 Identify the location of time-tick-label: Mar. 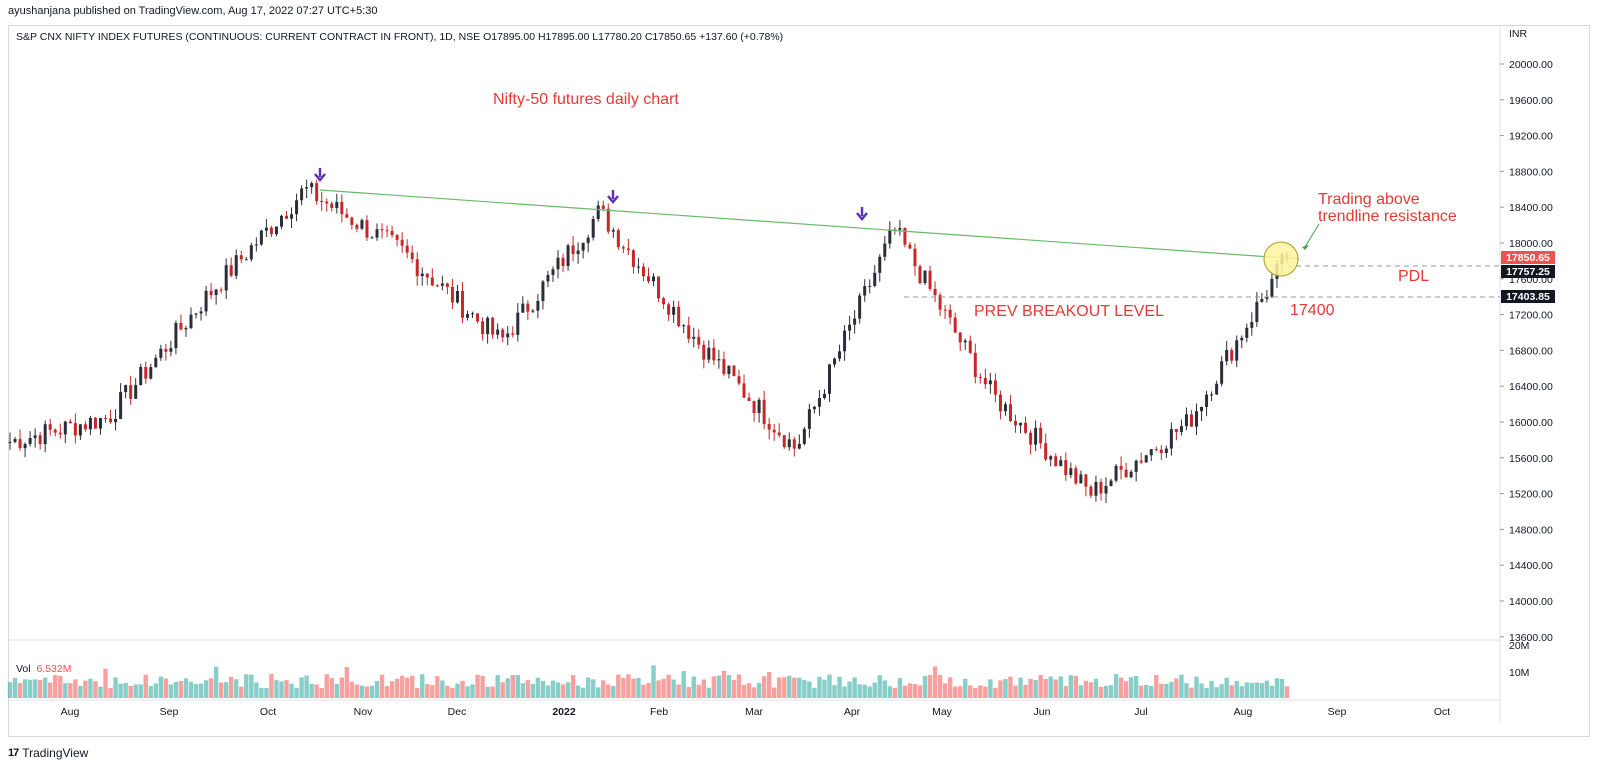
(754, 712).